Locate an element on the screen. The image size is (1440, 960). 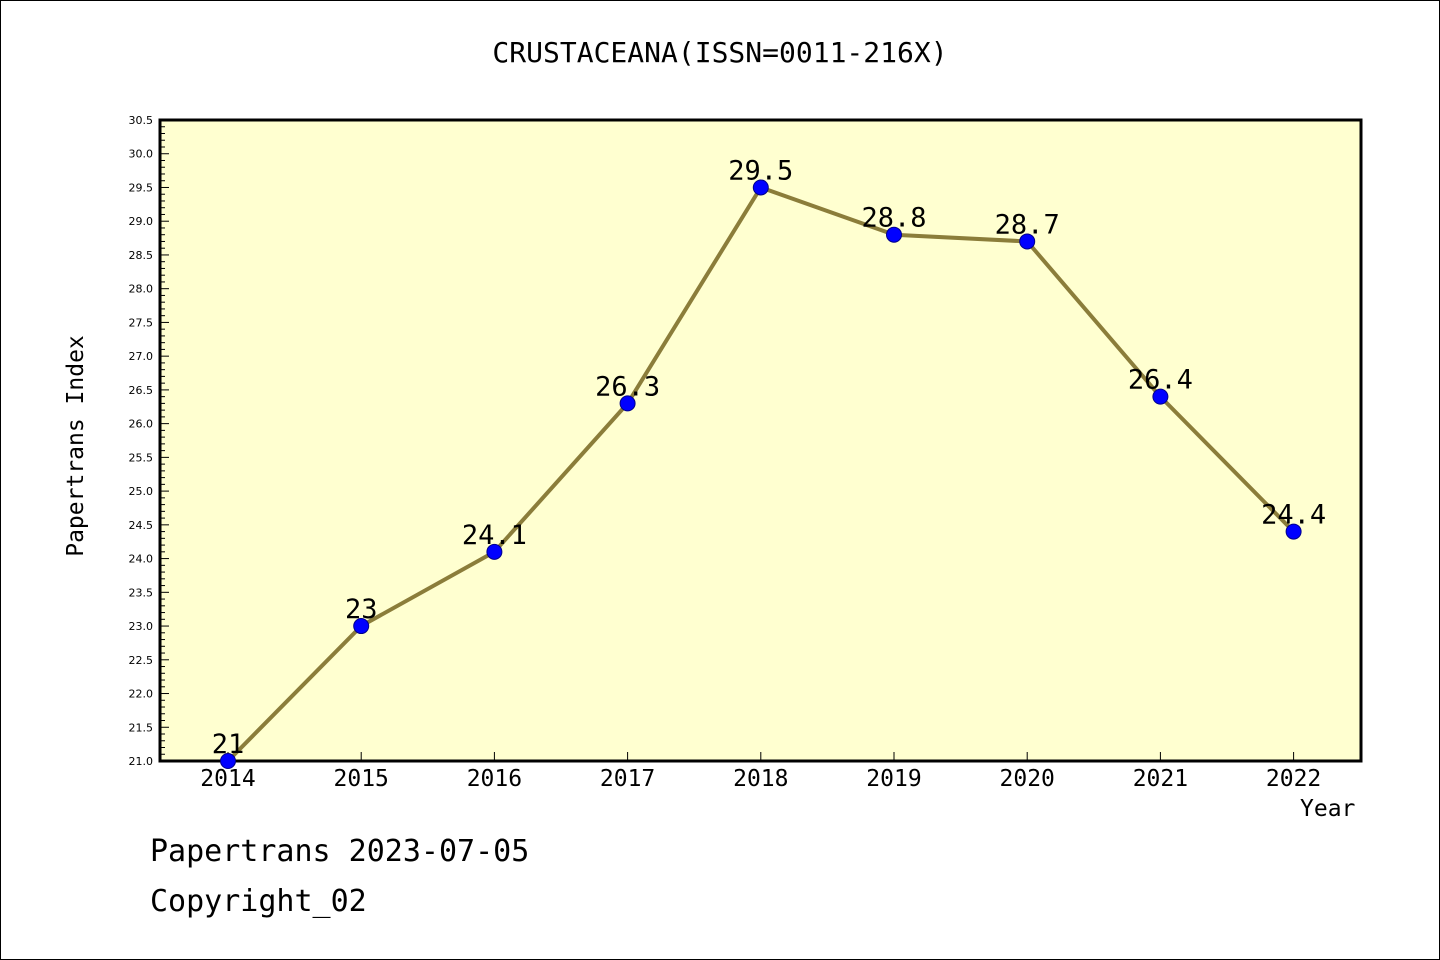
data-point-label: 24.1 is located at coordinates (494, 535).